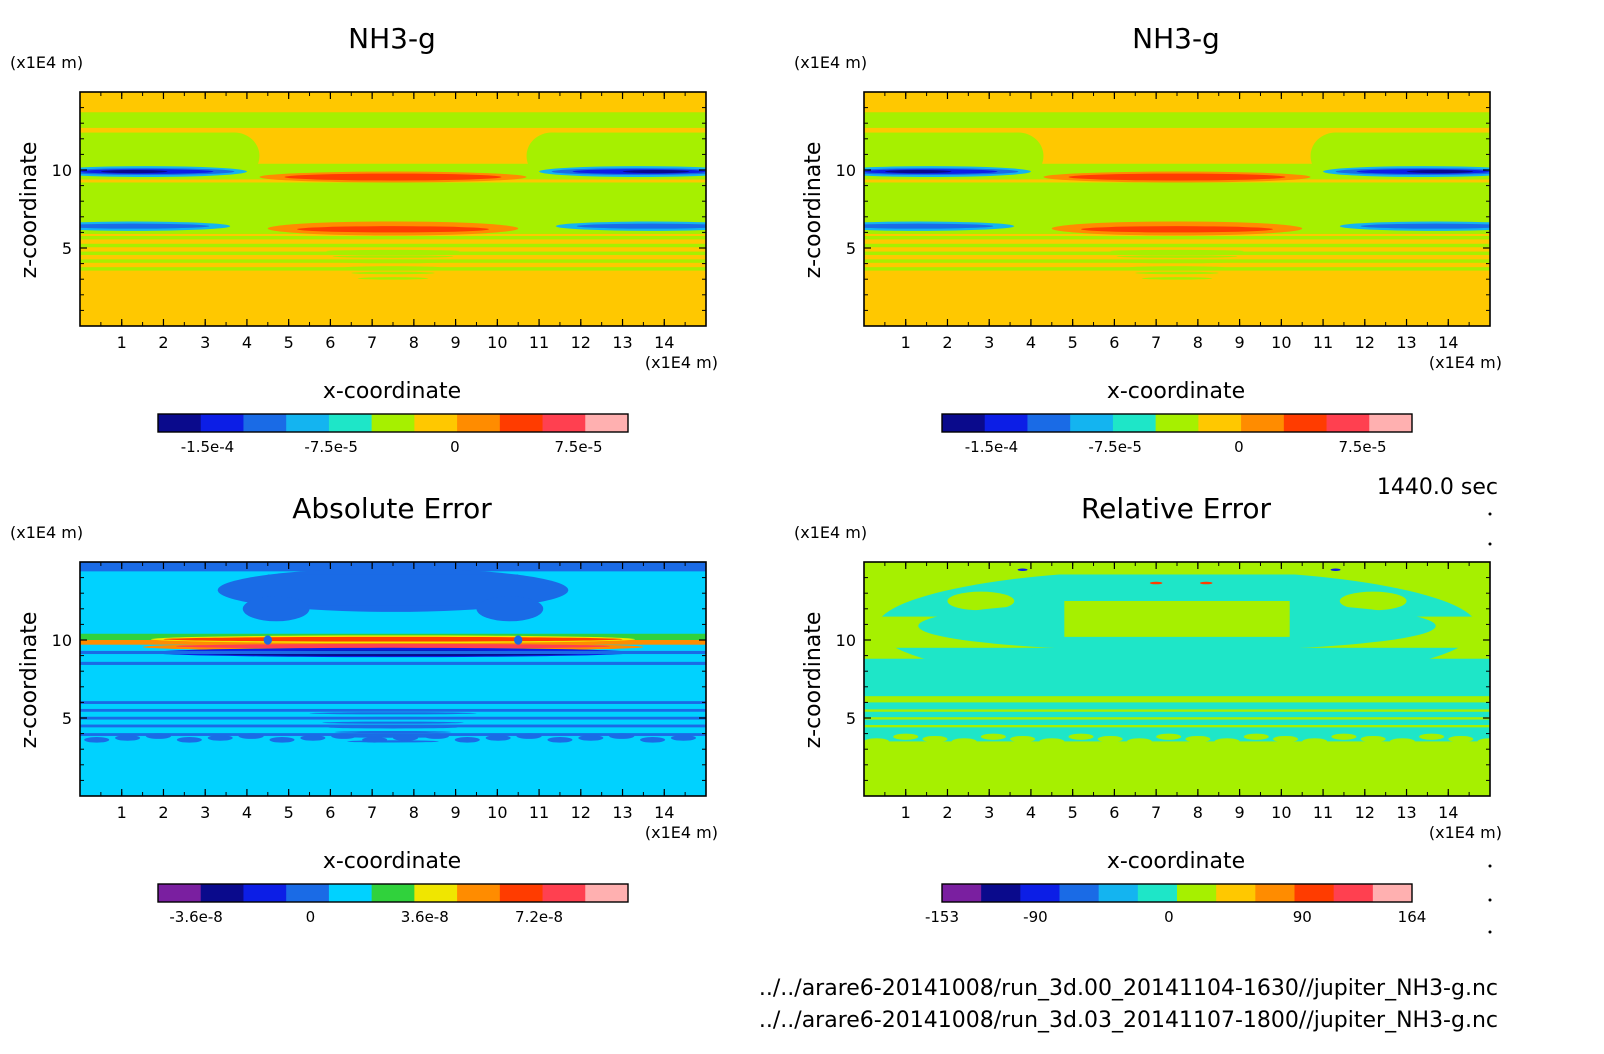 The image size is (1604, 1054). I want to click on colorbar-label: 7.5e-5, so click(579, 447).